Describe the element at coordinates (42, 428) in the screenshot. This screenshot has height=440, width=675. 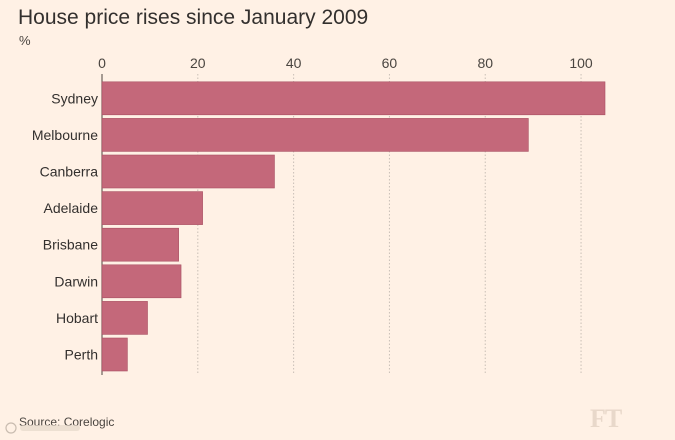
I see `watermark-icon` at that location.